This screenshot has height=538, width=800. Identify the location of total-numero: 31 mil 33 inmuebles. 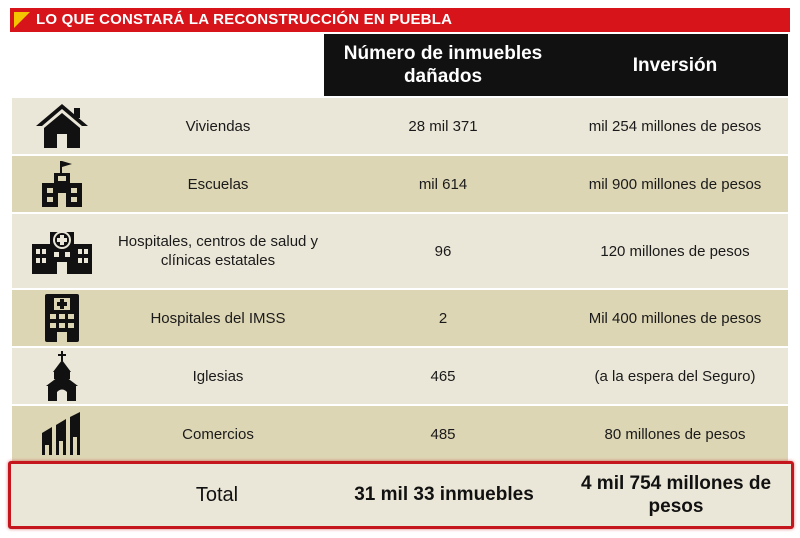
(444, 494).